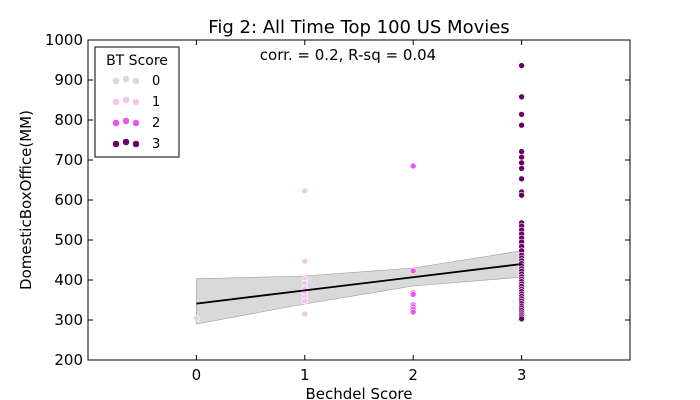  What do you see at coordinates (26, 200) in the screenshot?
I see `y-axis-label: DomesticBoxOffice(MM)` at bounding box center [26, 200].